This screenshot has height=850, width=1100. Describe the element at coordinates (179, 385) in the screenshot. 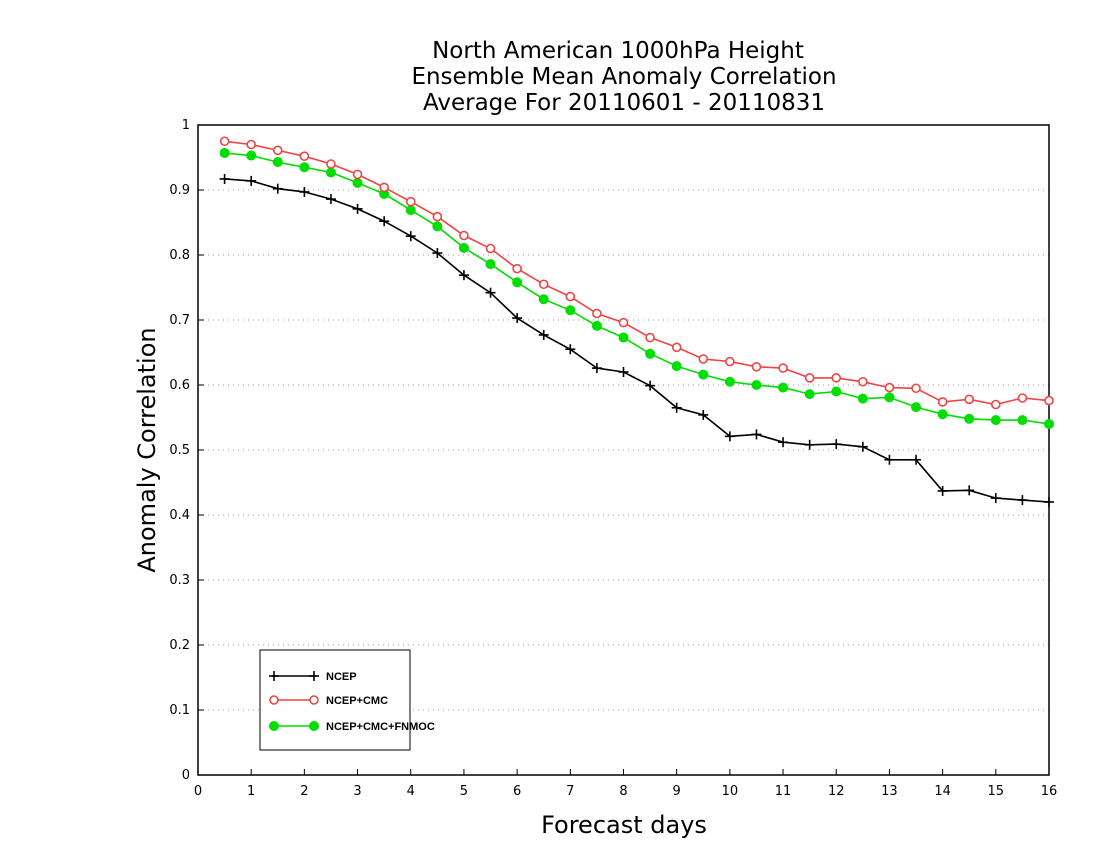

I see `y-tick-label: 0.6` at that location.